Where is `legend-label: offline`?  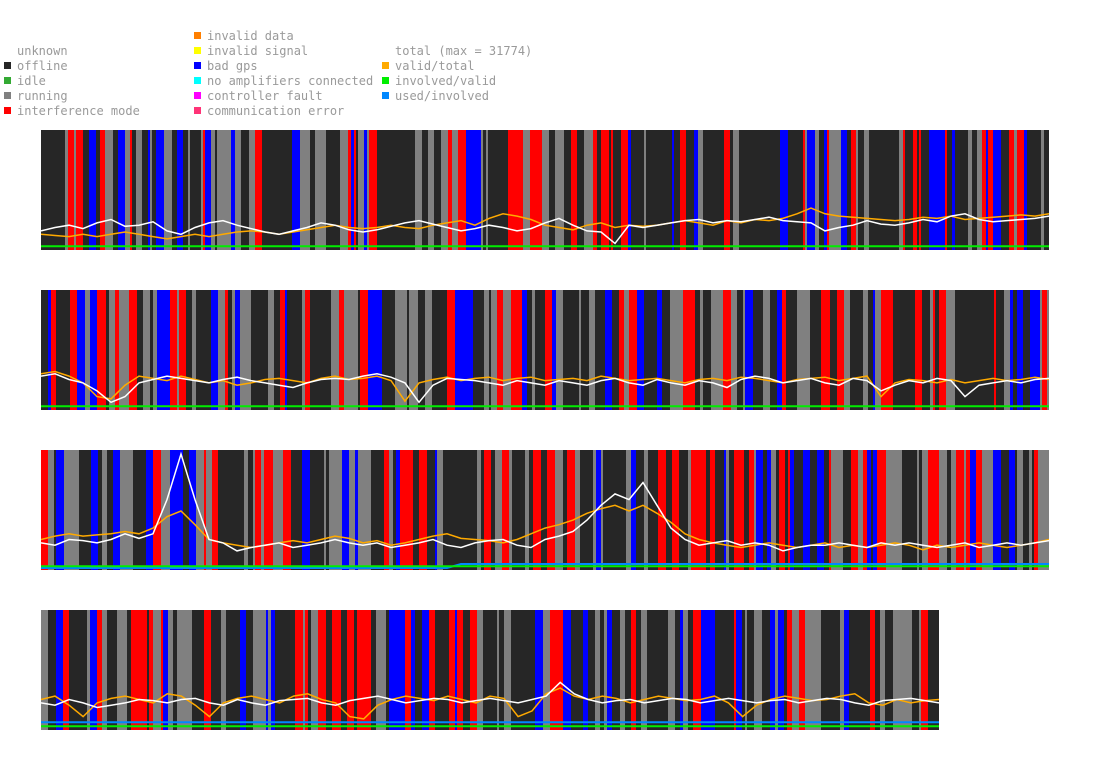
legend-label: offline is located at coordinates (42, 66).